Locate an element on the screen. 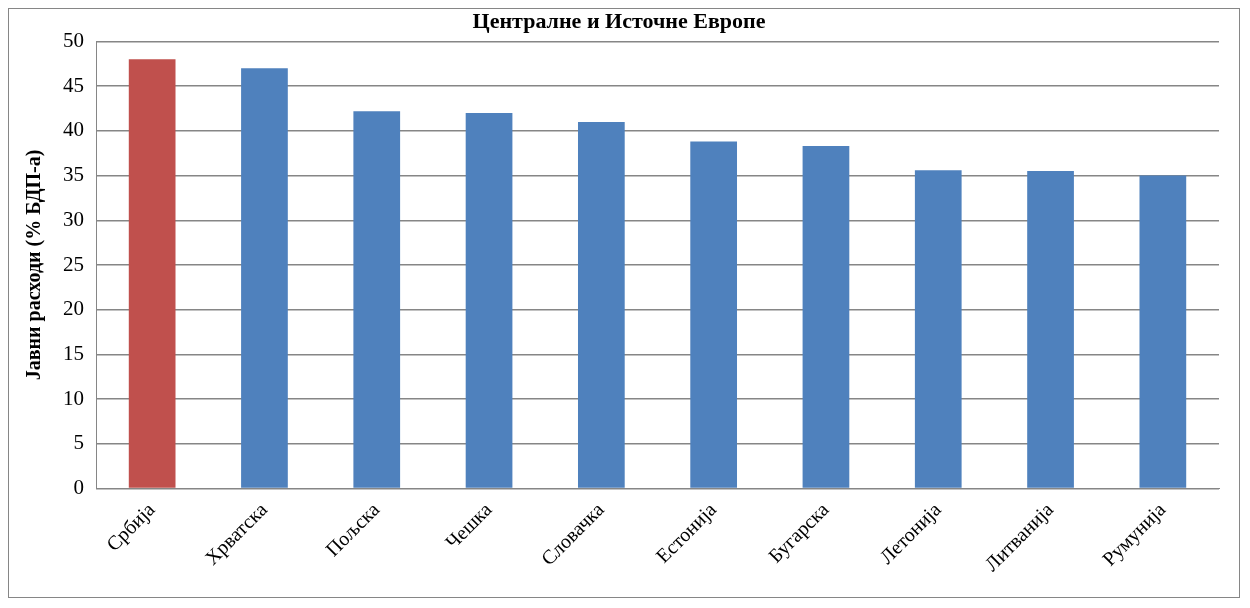 This screenshot has height=608, width=1250. y-tick-label: 10 is located at coordinates (73, 397).